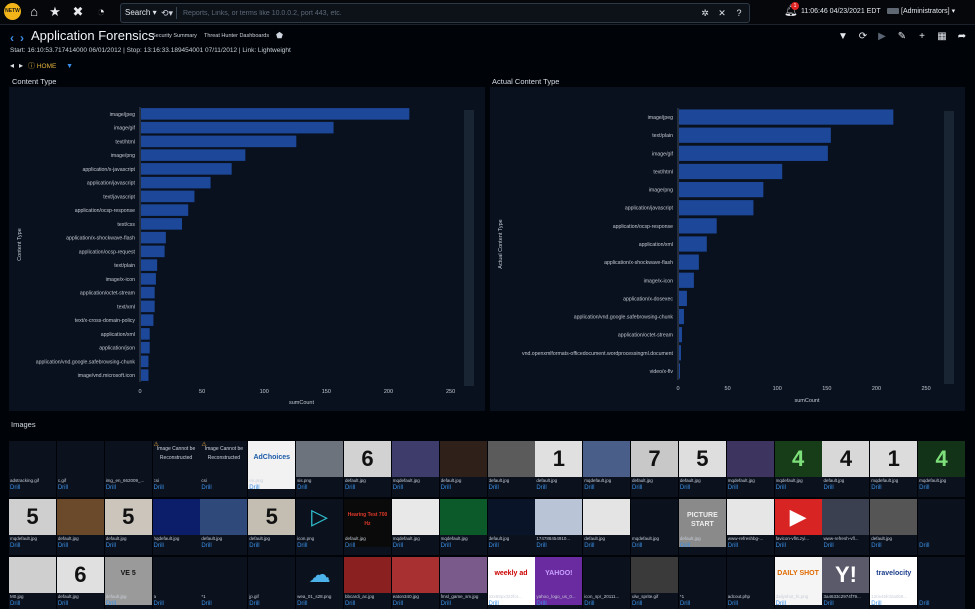  What do you see at coordinates (21, 65) in the screenshot?
I see `home-forward-icon: ▸` at bounding box center [21, 65].